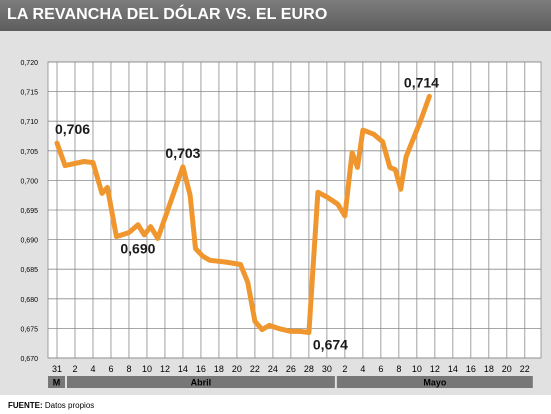 This screenshot has width=551, height=414. I want to click on y-tick-label: 0,720, so click(29, 63).